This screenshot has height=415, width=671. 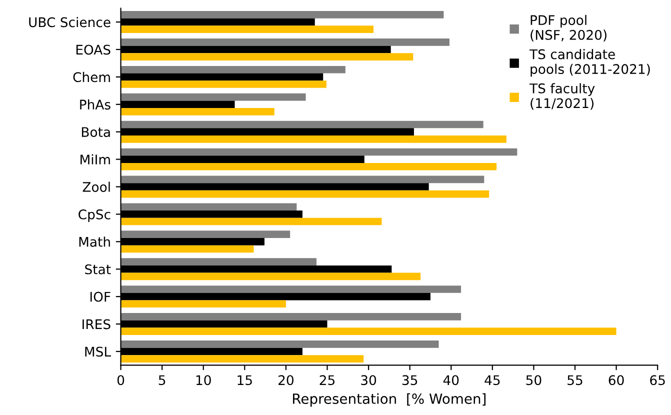 What do you see at coordinates (95, 159) in the screenshot?
I see `y-tick-label: MiIm` at bounding box center [95, 159].